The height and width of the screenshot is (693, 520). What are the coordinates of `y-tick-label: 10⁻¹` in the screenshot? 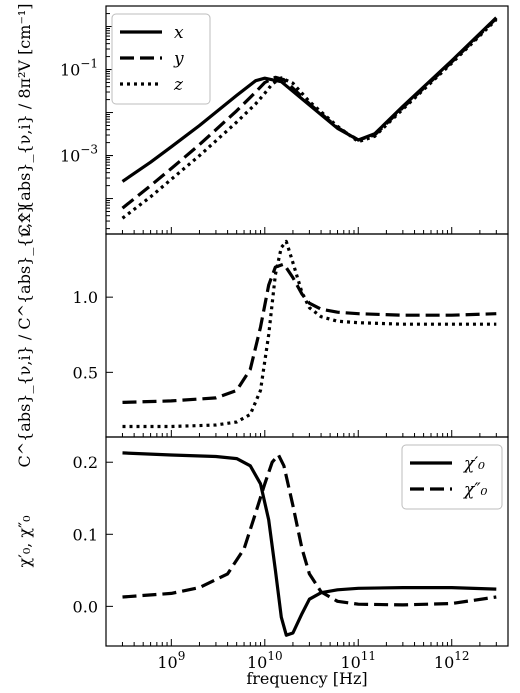 It's located at (79, 68).